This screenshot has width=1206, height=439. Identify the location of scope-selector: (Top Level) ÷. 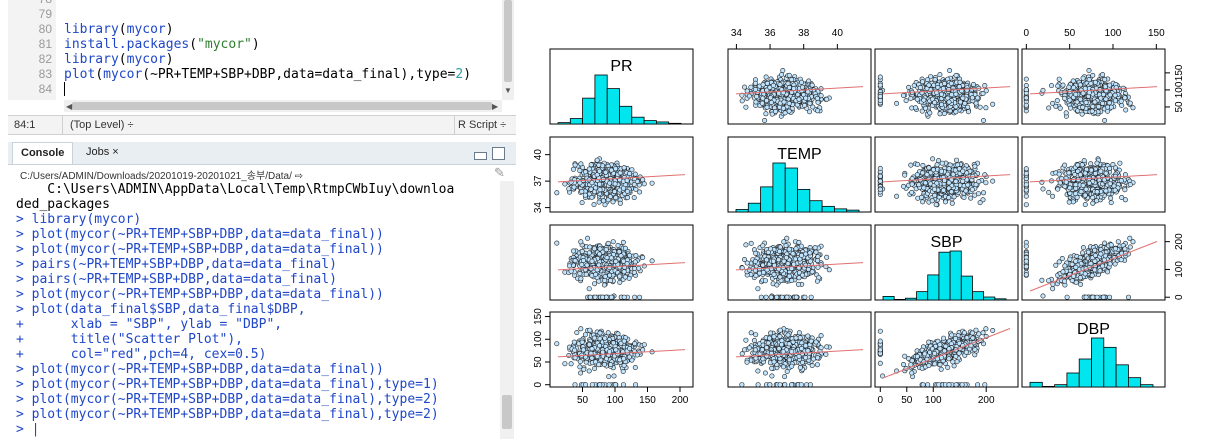
(102, 125).